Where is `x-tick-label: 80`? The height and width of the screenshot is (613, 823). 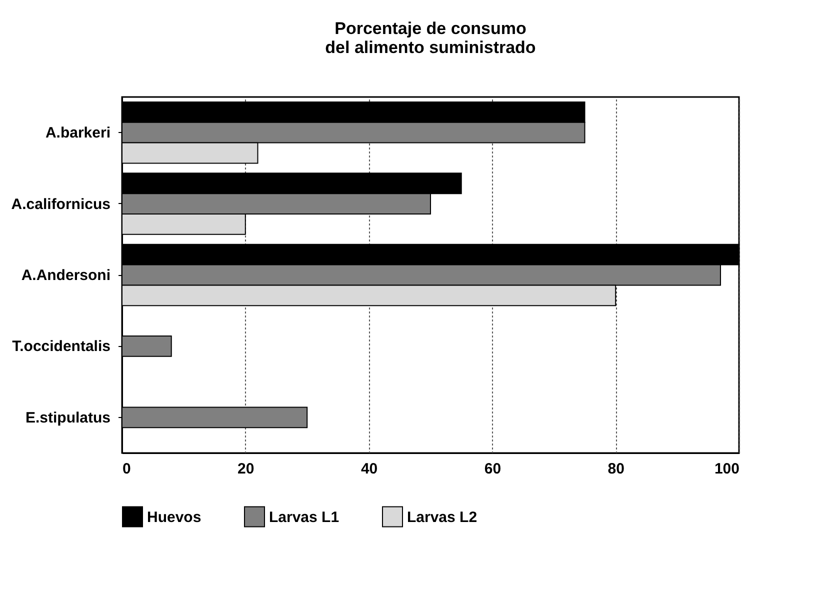
x-tick-label: 80 is located at coordinates (616, 469).